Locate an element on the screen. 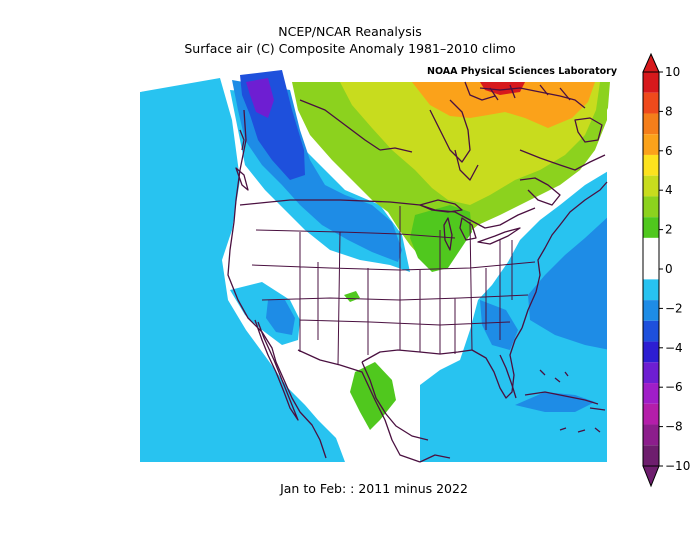  lake-huron is located at coordinates (468, 229).